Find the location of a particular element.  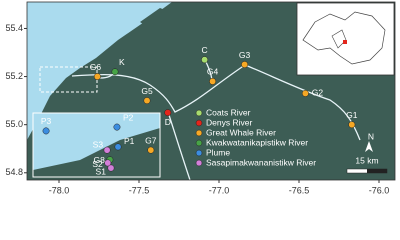

site-label: G2 is located at coordinates (318, 93).